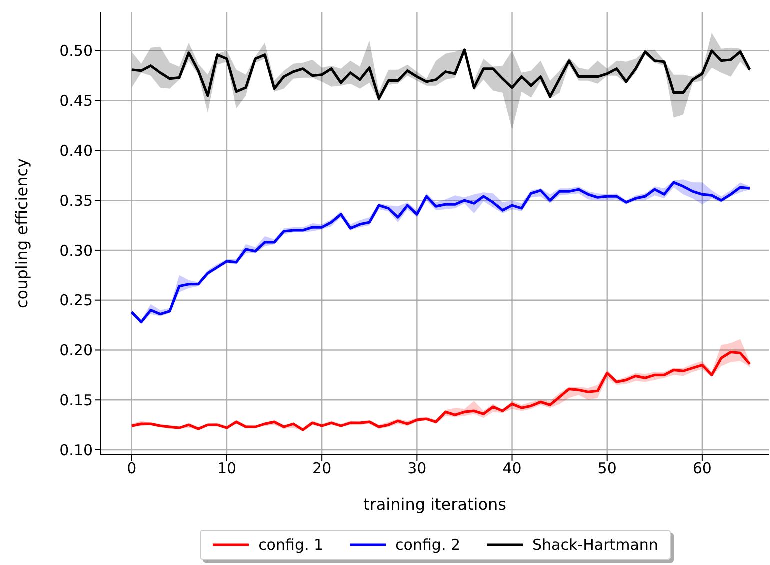 This screenshot has height=565, width=770. What do you see at coordinates (227, 469) in the screenshot?
I see `x-tick-label: 10` at bounding box center [227, 469].